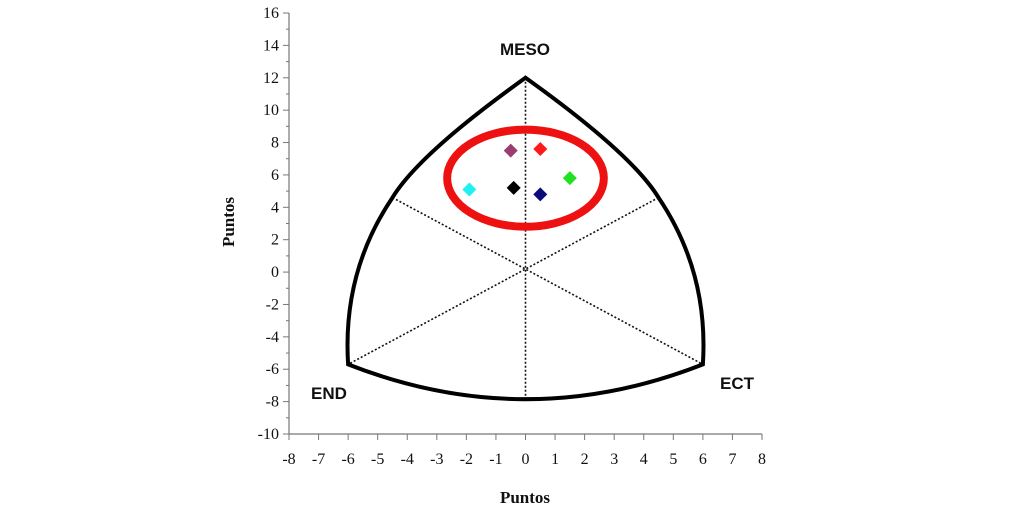 The height and width of the screenshot is (512, 1024). Describe the element at coordinates (275, 240) in the screenshot. I see `y-tick-label: 2` at that location.